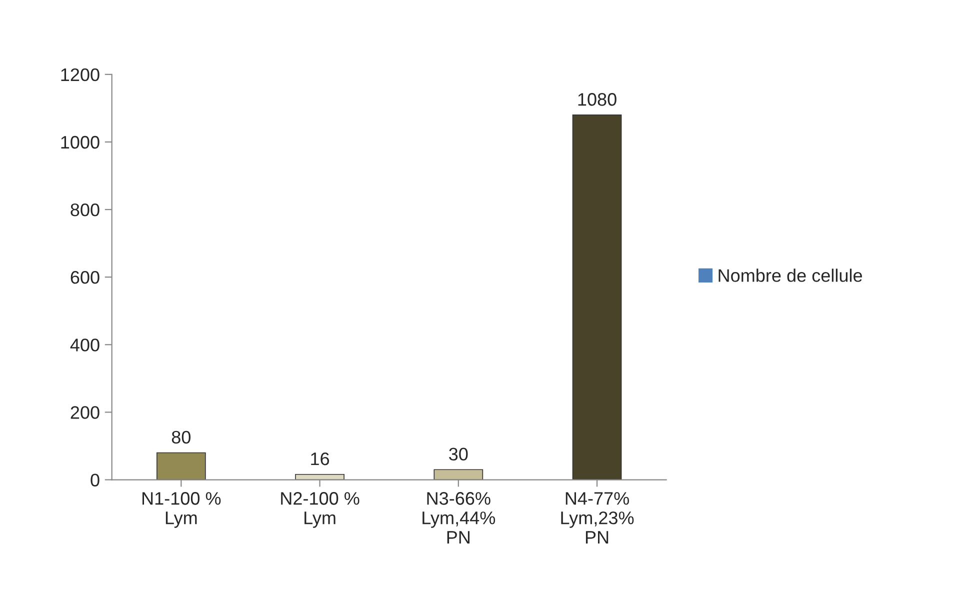 This screenshot has width=956, height=605. I want to click on y-tick-label: 200, so click(85, 412).